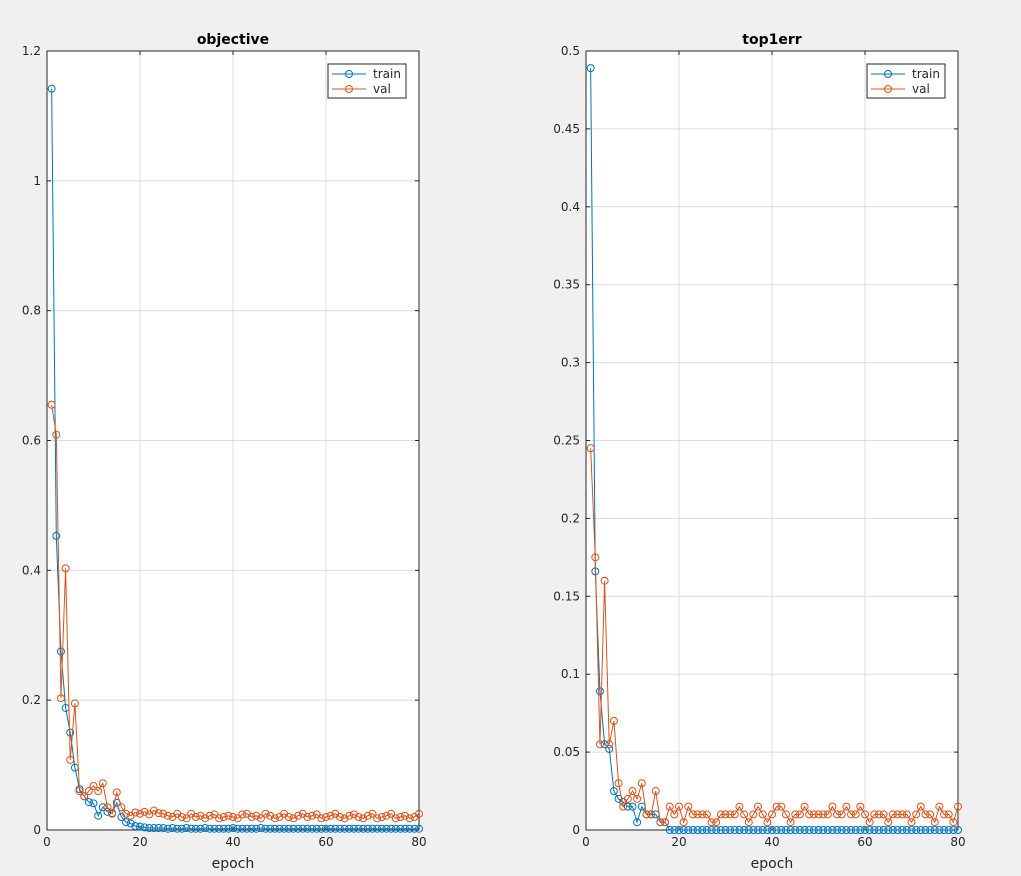  What do you see at coordinates (566, 285) in the screenshot?
I see `y-tick-label: 0.35` at bounding box center [566, 285].